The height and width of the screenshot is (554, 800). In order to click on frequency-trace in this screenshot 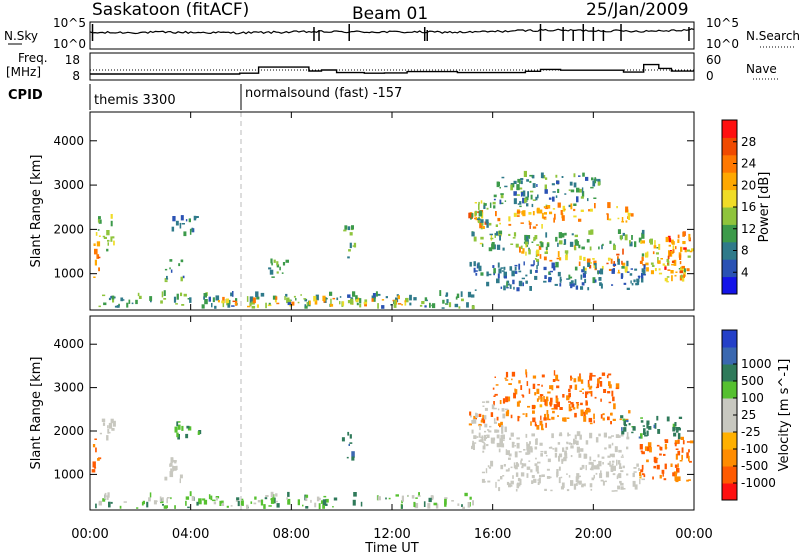, I will do `click(392, 69)`.